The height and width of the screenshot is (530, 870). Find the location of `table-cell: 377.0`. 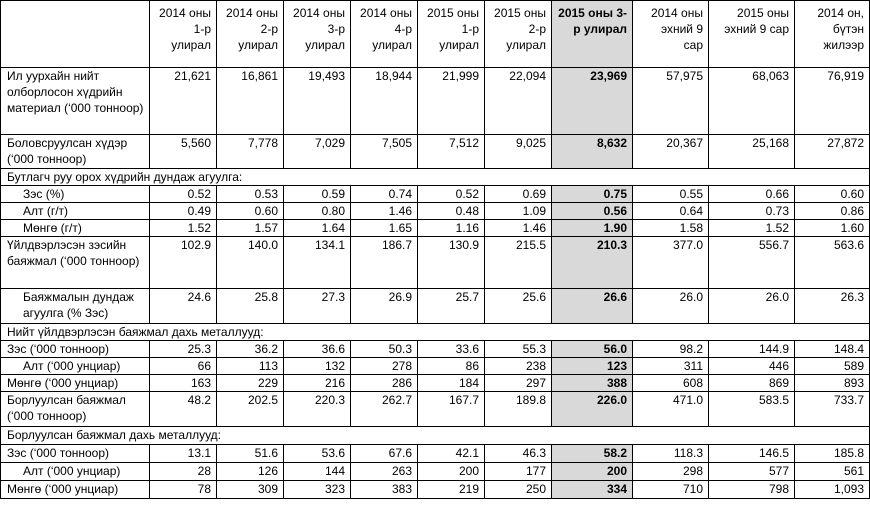

table-cell: 377.0 is located at coordinates (670, 262).